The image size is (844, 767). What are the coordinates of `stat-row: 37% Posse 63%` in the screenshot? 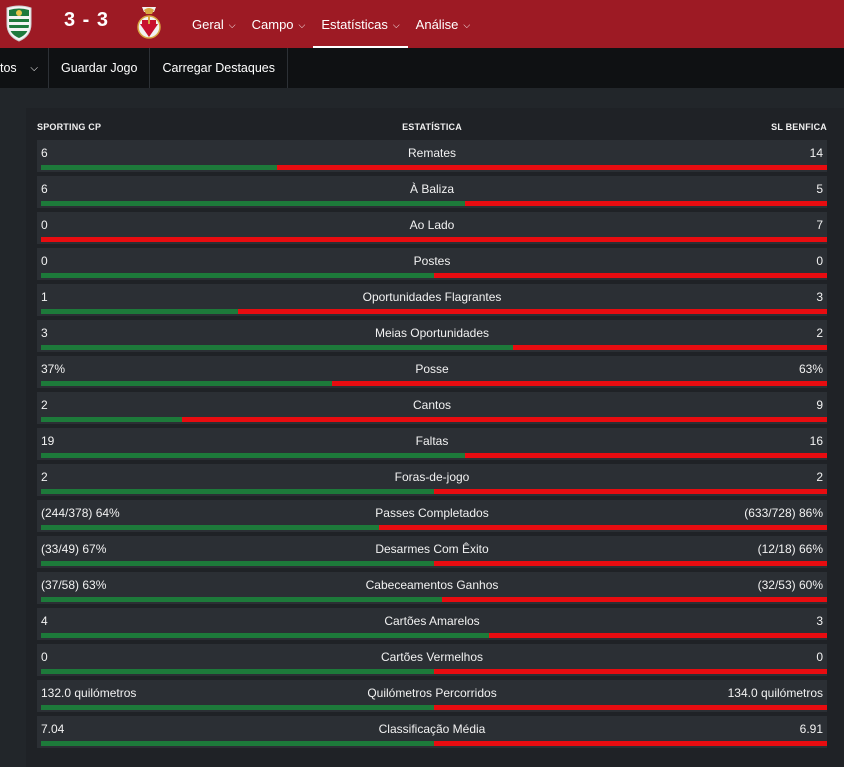 It's located at (432, 372).